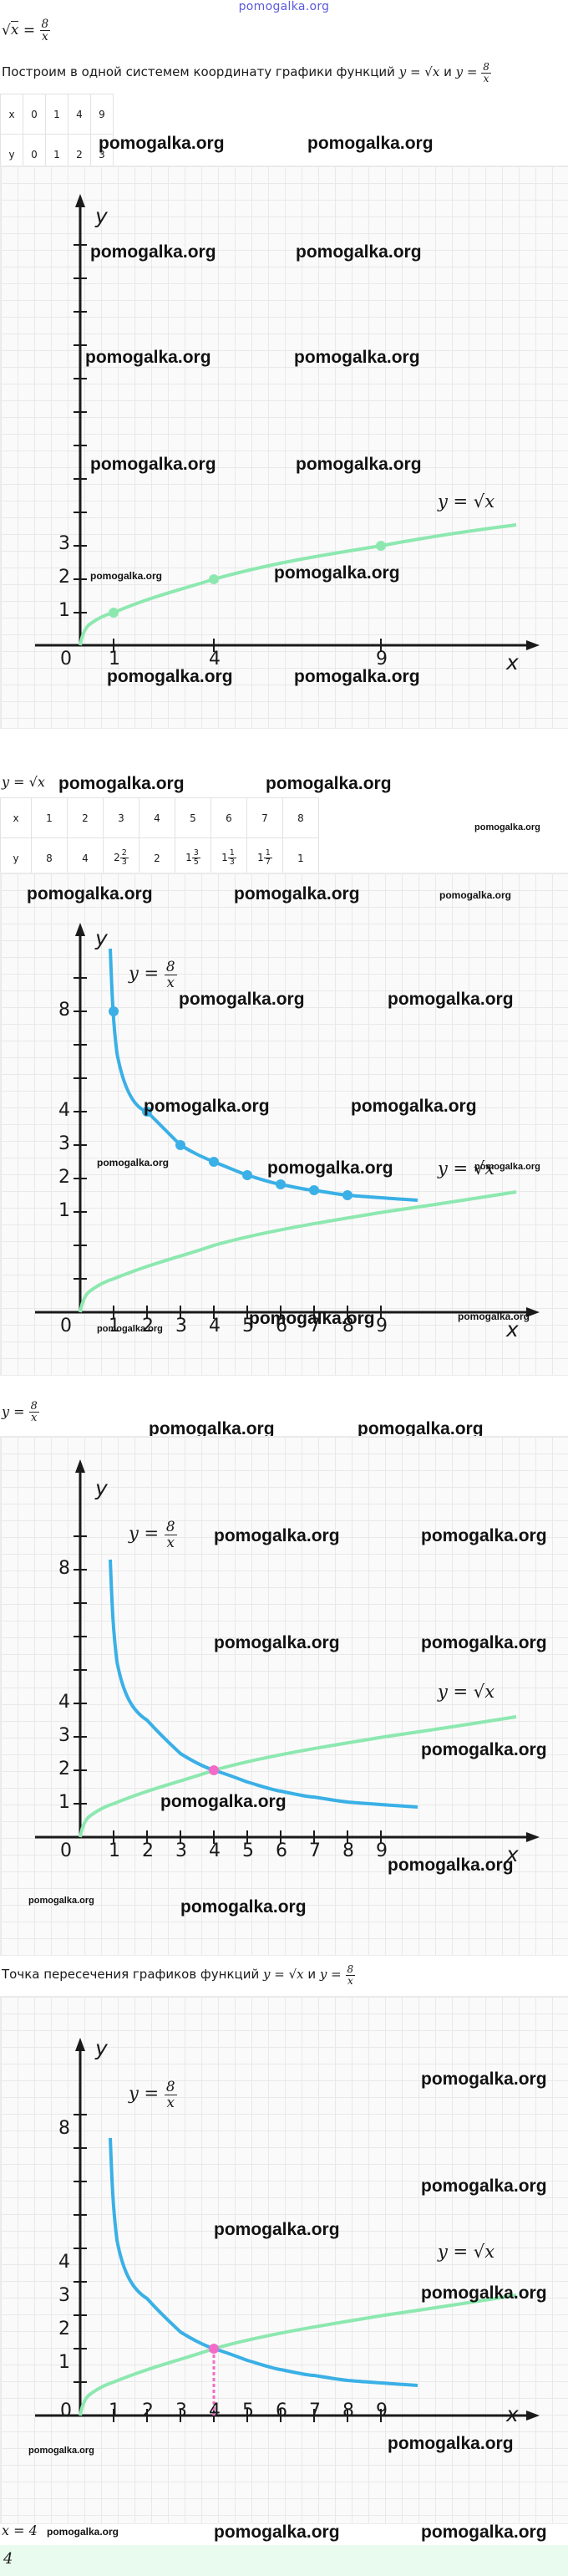 This screenshot has height=2576, width=568. I want to click on tick-label-x5: 5, so click(248, 1326).